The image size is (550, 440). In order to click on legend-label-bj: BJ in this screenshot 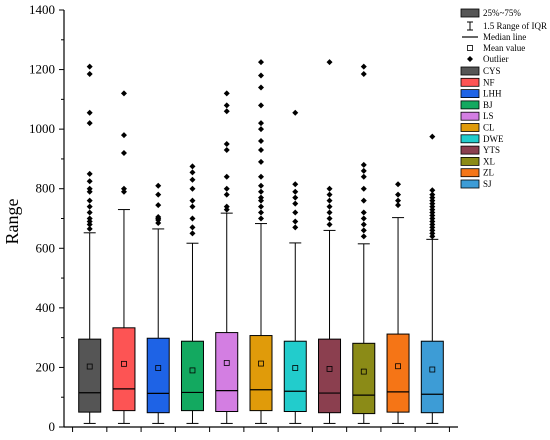, I will do `click(488, 105)`.